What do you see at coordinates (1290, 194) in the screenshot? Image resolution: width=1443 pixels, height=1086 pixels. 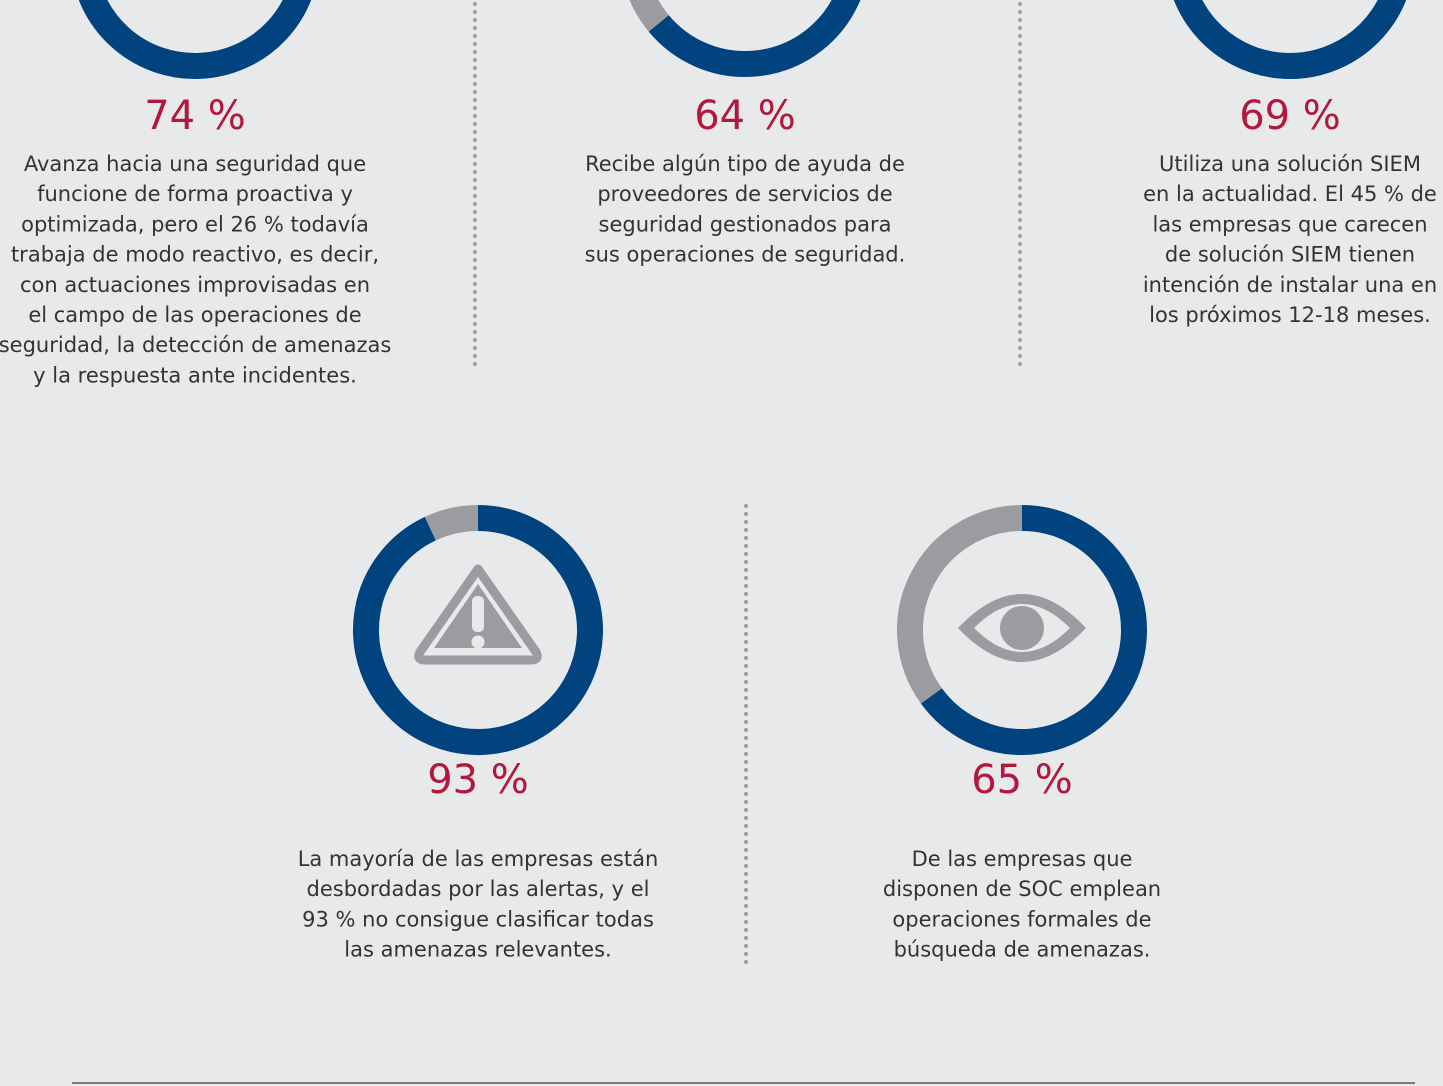 I see `description-line: en la actualidad. El 45 % de` at bounding box center [1290, 194].